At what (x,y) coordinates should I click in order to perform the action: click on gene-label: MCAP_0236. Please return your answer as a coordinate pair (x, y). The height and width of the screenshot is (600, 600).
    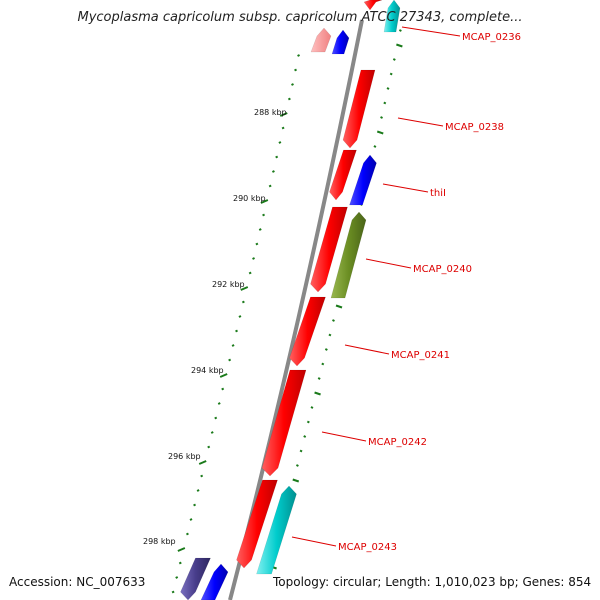
    Looking at the image, I should click on (491, 37).